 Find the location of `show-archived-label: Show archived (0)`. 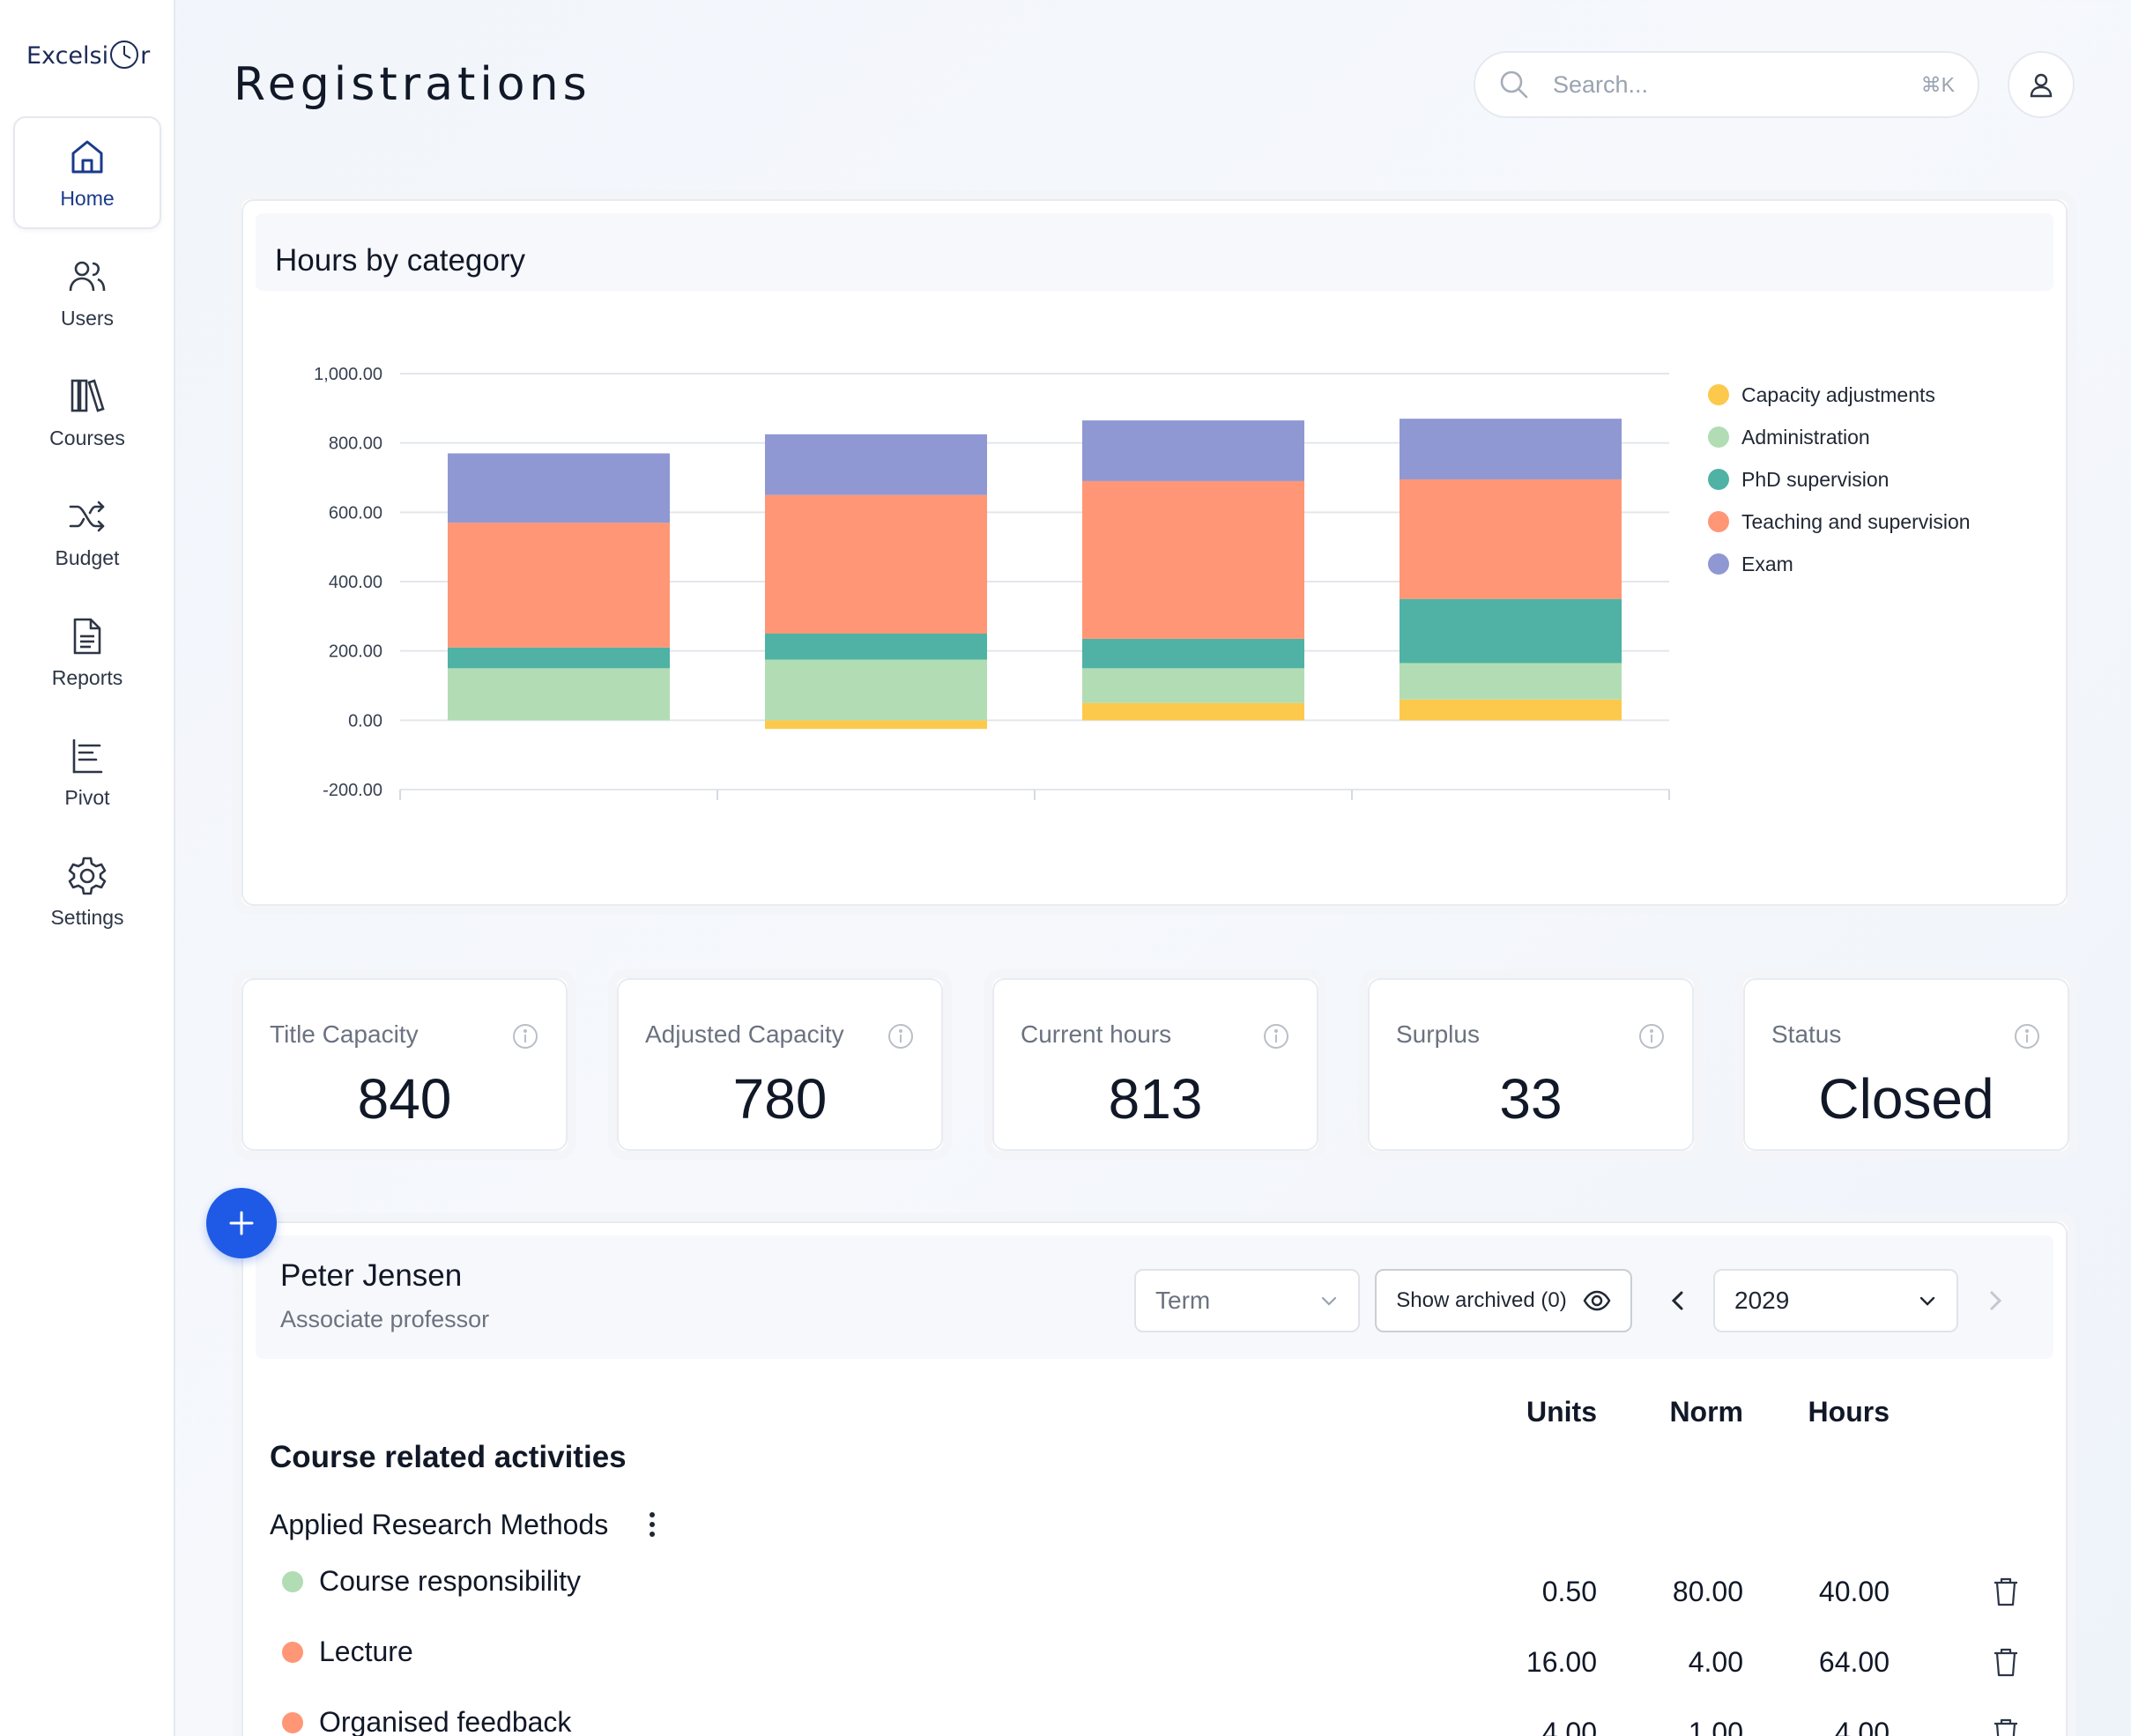

show-archived-label: Show archived (0) is located at coordinates (1481, 1300).